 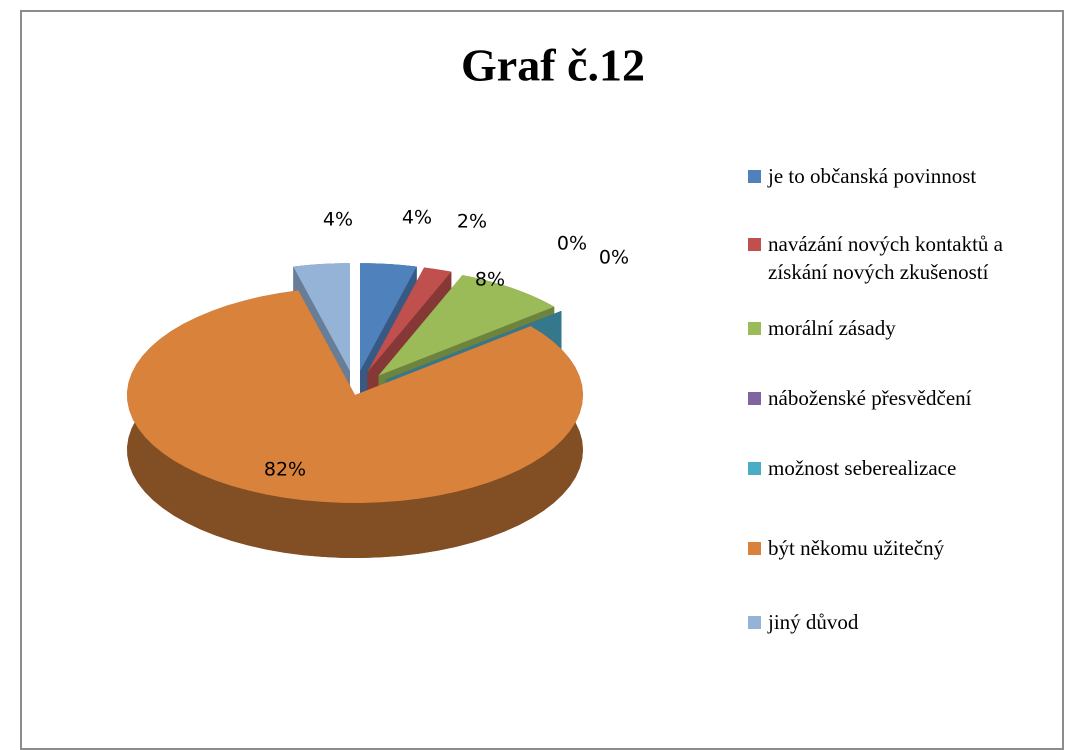 I want to click on chart-title: Graf č.12, so click(x=553, y=65).